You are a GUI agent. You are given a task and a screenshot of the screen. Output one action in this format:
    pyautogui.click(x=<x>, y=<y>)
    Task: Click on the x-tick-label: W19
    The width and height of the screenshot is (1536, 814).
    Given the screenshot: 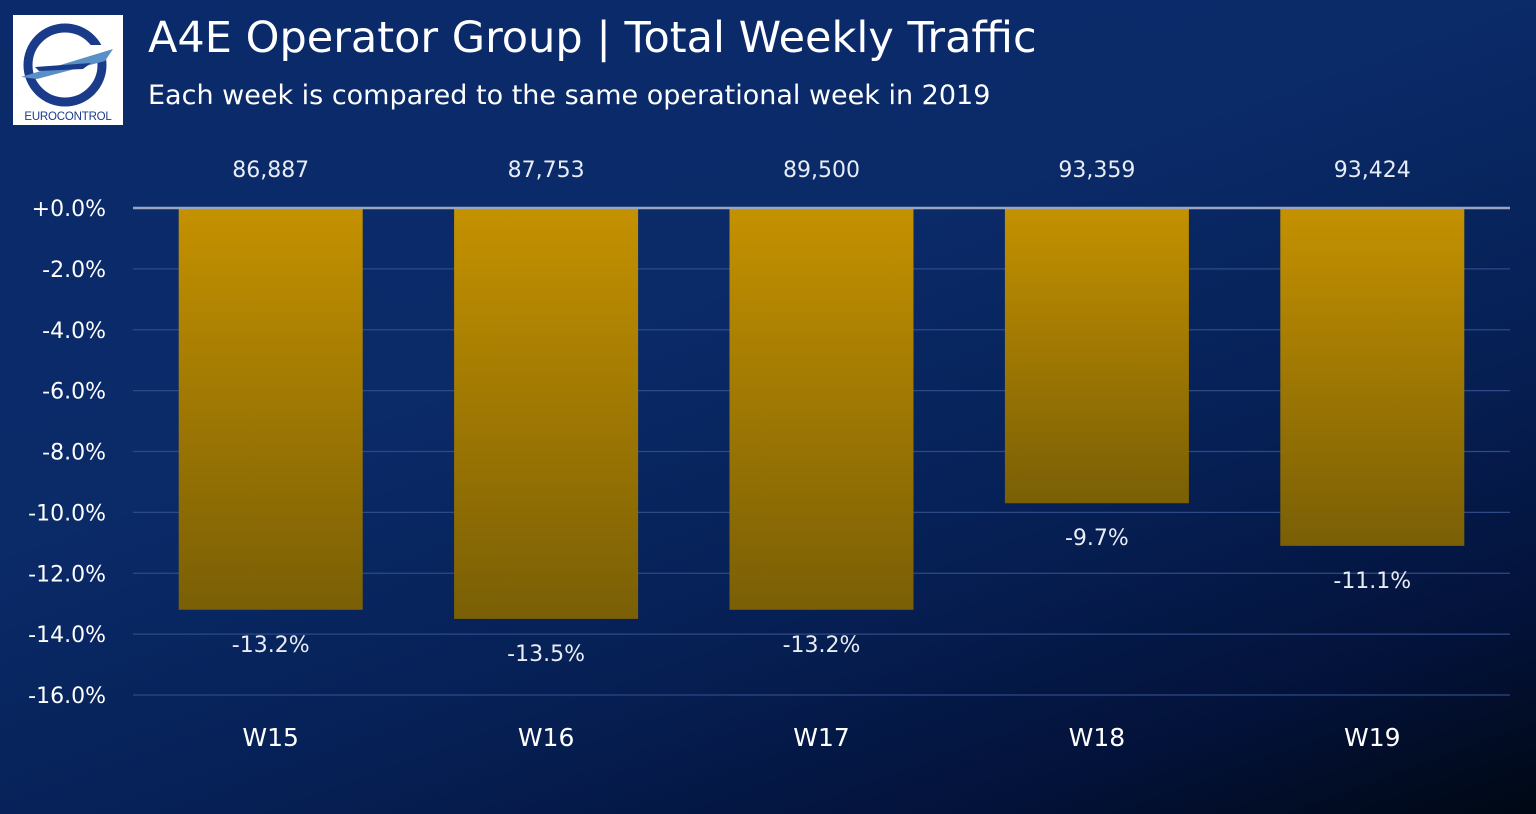 What is the action you would take?
    pyautogui.click(x=1372, y=737)
    